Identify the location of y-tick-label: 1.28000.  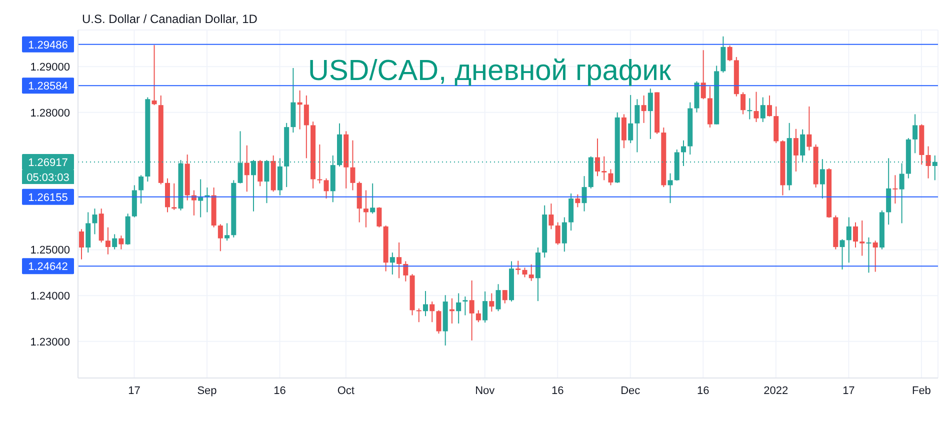
(50, 113).